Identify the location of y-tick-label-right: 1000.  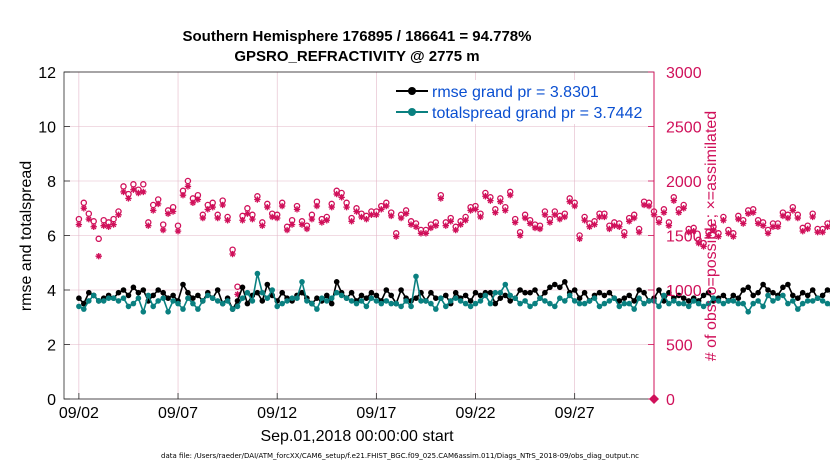
(684, 291).